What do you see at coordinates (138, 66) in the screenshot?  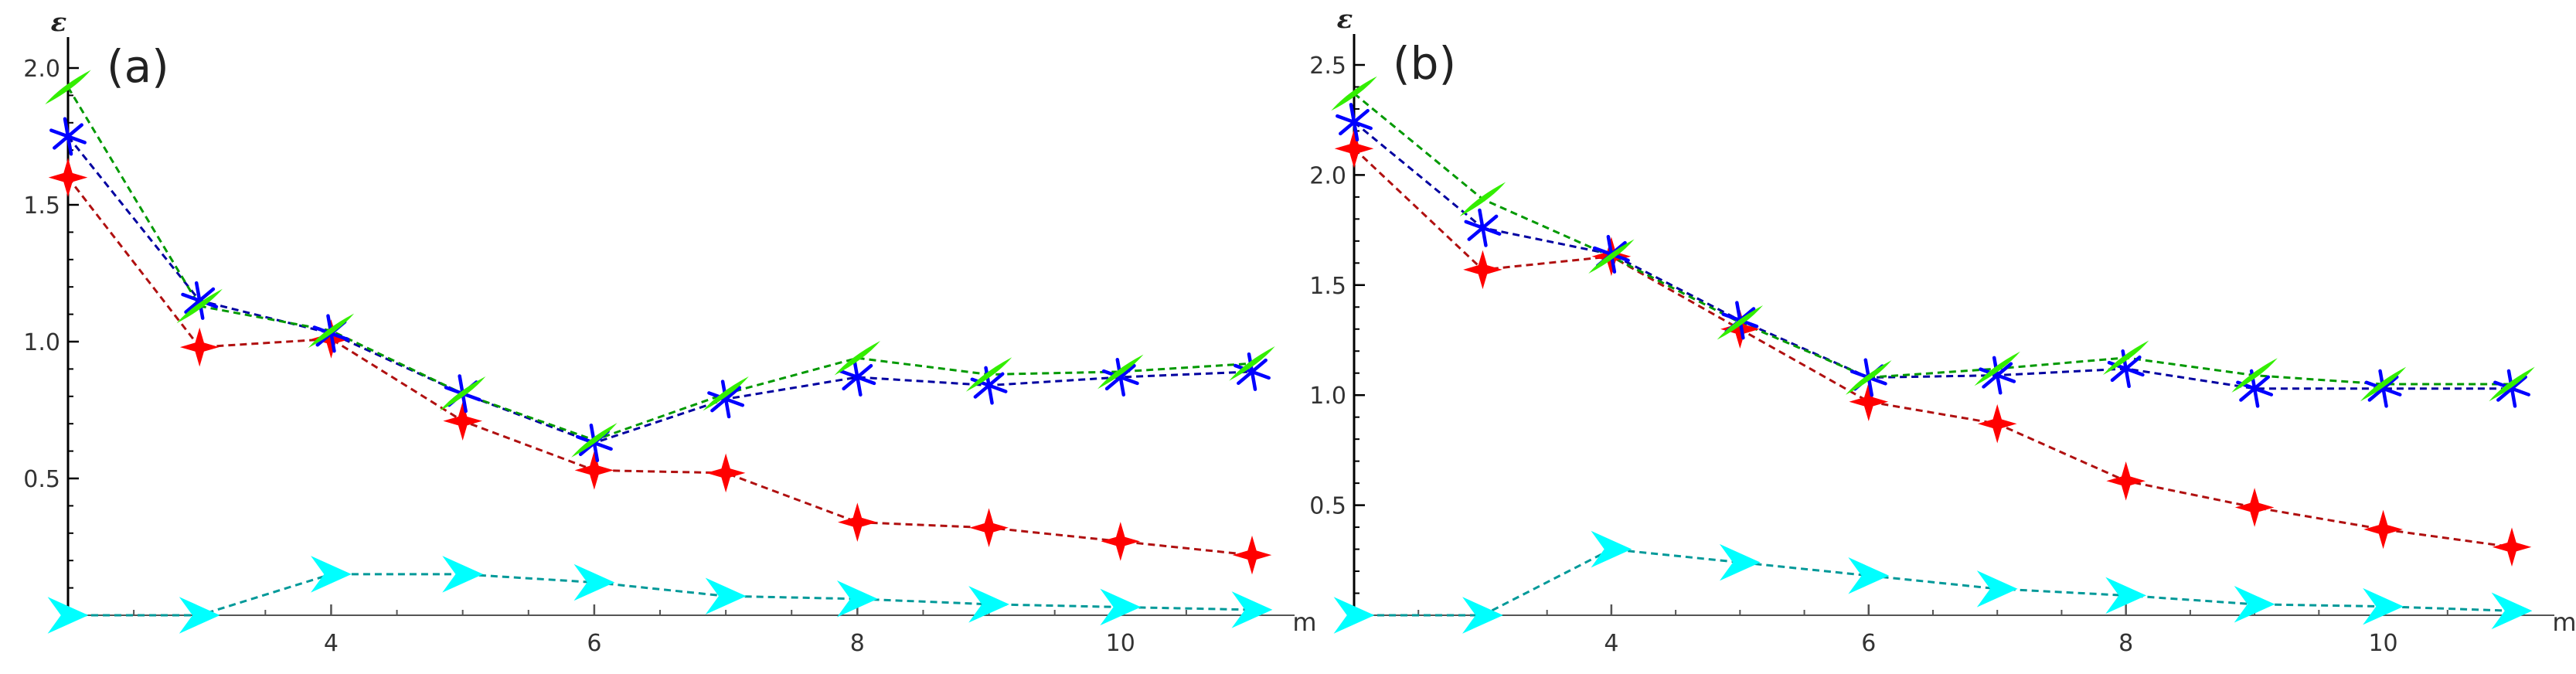 I see `panel-label: (a)` at bounding box center [138, 66].